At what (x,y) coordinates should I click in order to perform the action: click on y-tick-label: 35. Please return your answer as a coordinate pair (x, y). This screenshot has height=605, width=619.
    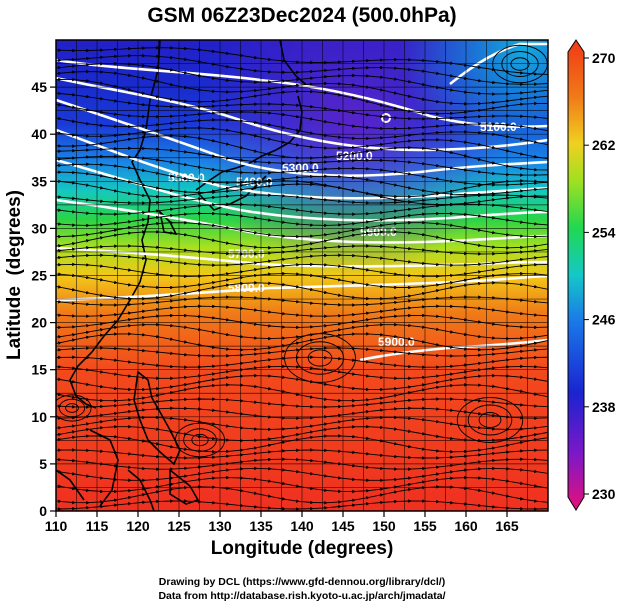
    Looking at the image, I should click on (39, 181).